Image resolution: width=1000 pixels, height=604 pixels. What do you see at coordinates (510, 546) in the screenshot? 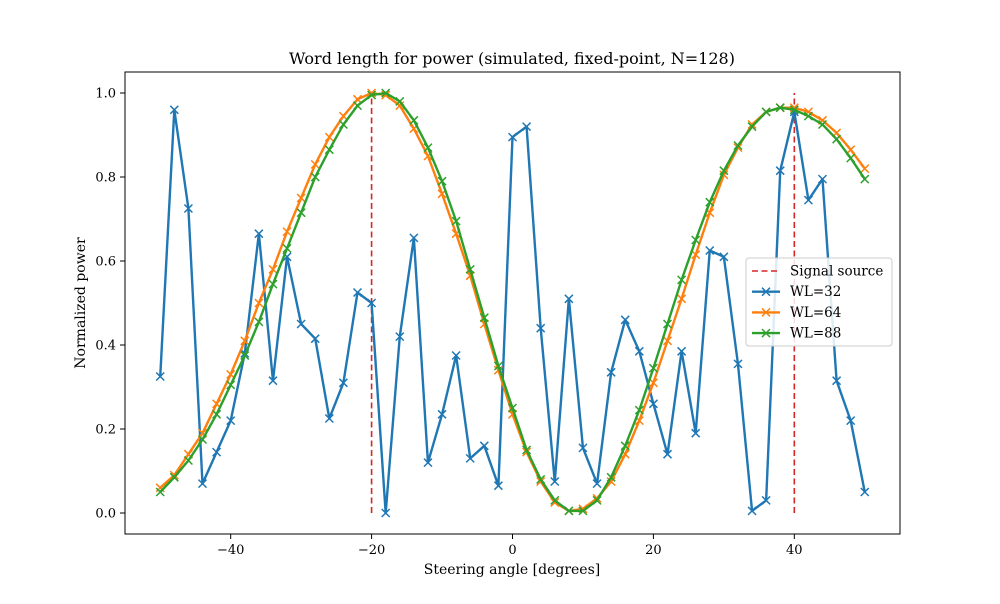
I see `x-axis: −40 −20 0 20 40` at bounding box center [510, 546].